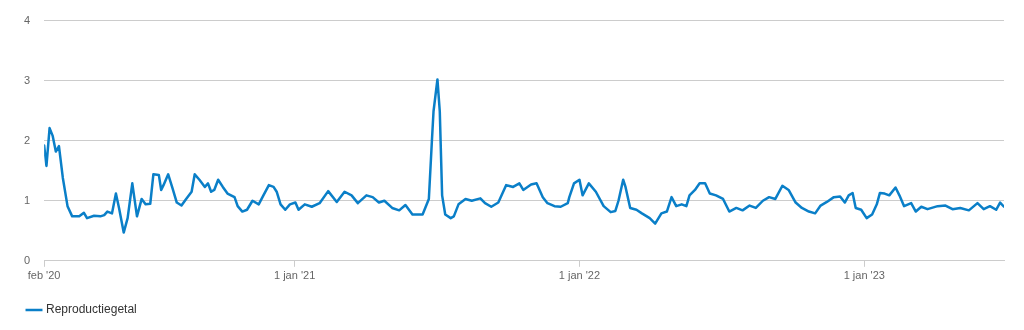 The height and width of the screenshot is (330, 1024). Describe the element at coordinates (27, 259) in the screenshot. I see `y-tick-label: 0` at that location.